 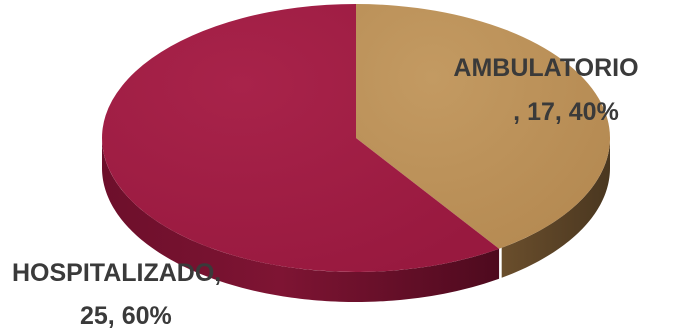 I want to click on data-label-ambulatorio-line2: , 17, 40%, so click(x=566, y=112).